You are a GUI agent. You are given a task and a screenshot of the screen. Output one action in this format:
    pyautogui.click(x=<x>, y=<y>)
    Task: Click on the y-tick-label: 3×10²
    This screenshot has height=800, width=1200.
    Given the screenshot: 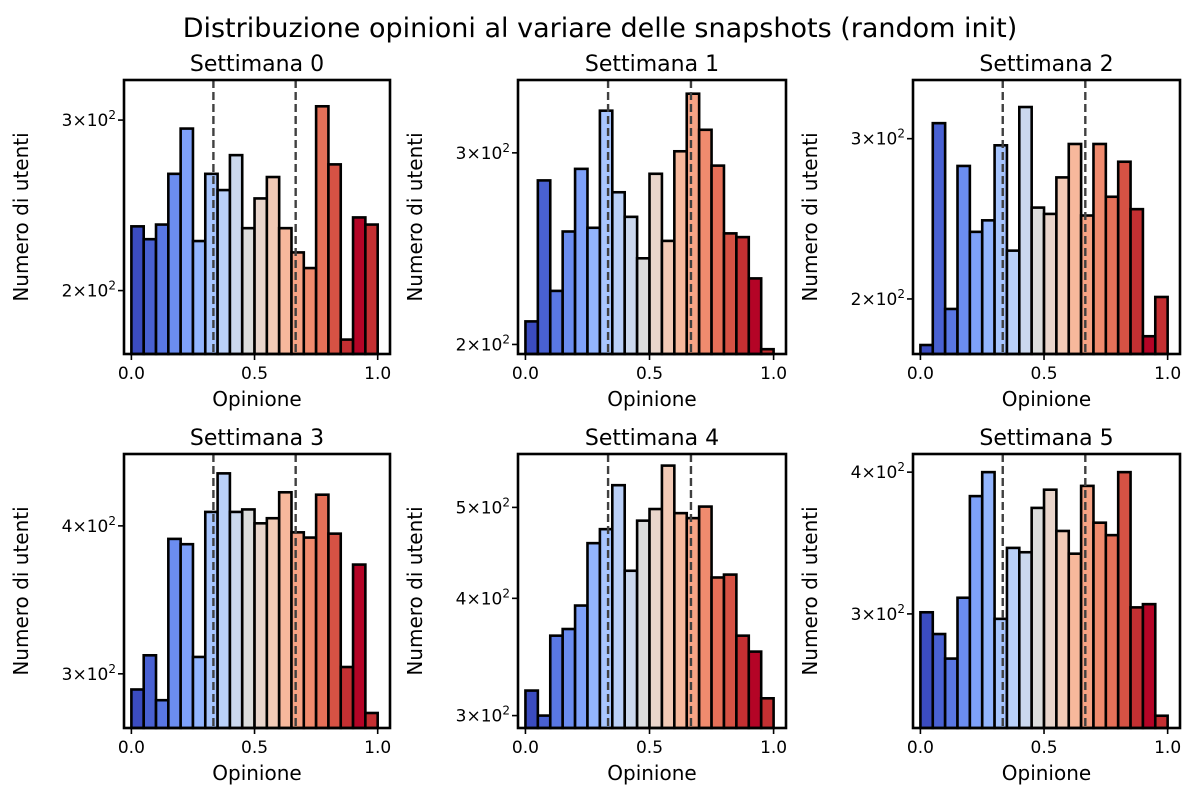 What is the action you would take?
    pyautogui.click(x=878, y=613)
    